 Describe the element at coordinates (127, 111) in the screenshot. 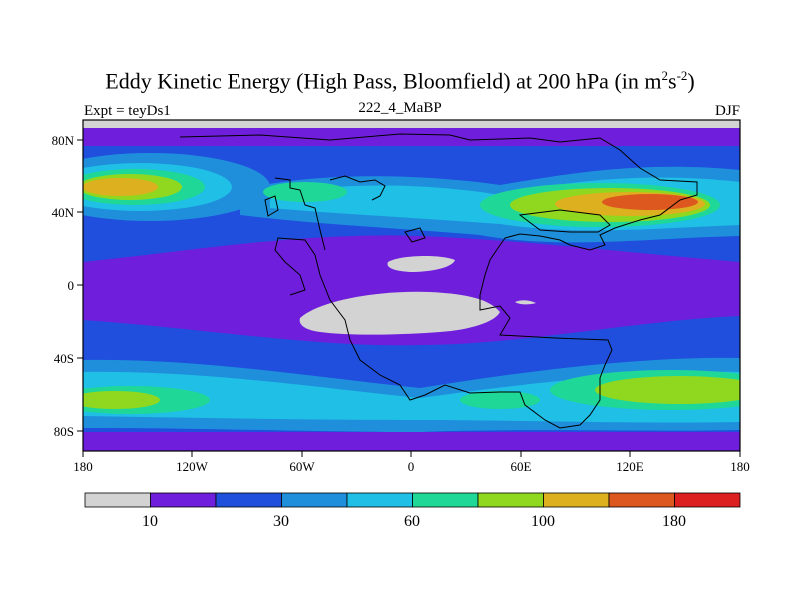

I see `experiment-label: Expt = teyDs1` at that location.